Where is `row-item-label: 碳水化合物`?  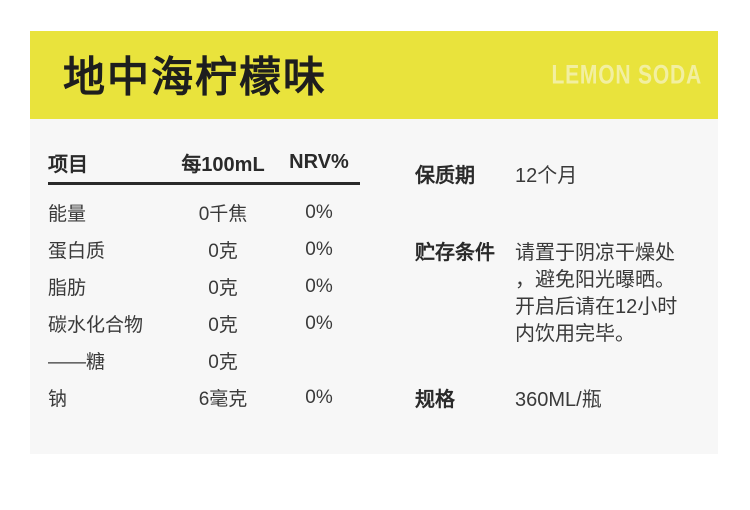
row-item-label: 碳水化合物 is located at coordinates (96, 325).